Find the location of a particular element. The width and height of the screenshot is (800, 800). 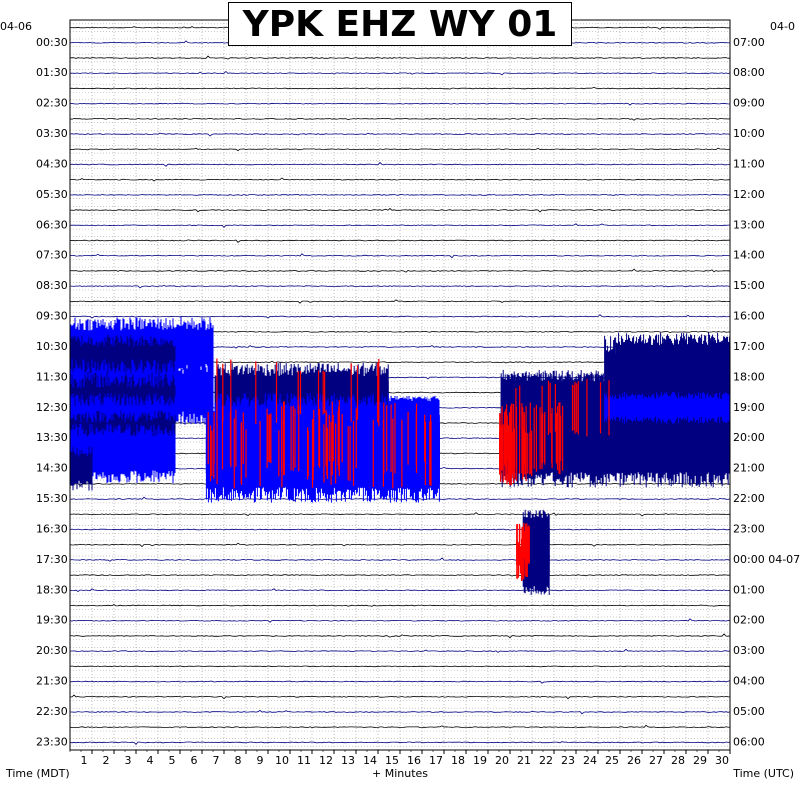

x-tick-label: 4 is located at coordinates (150, 760).